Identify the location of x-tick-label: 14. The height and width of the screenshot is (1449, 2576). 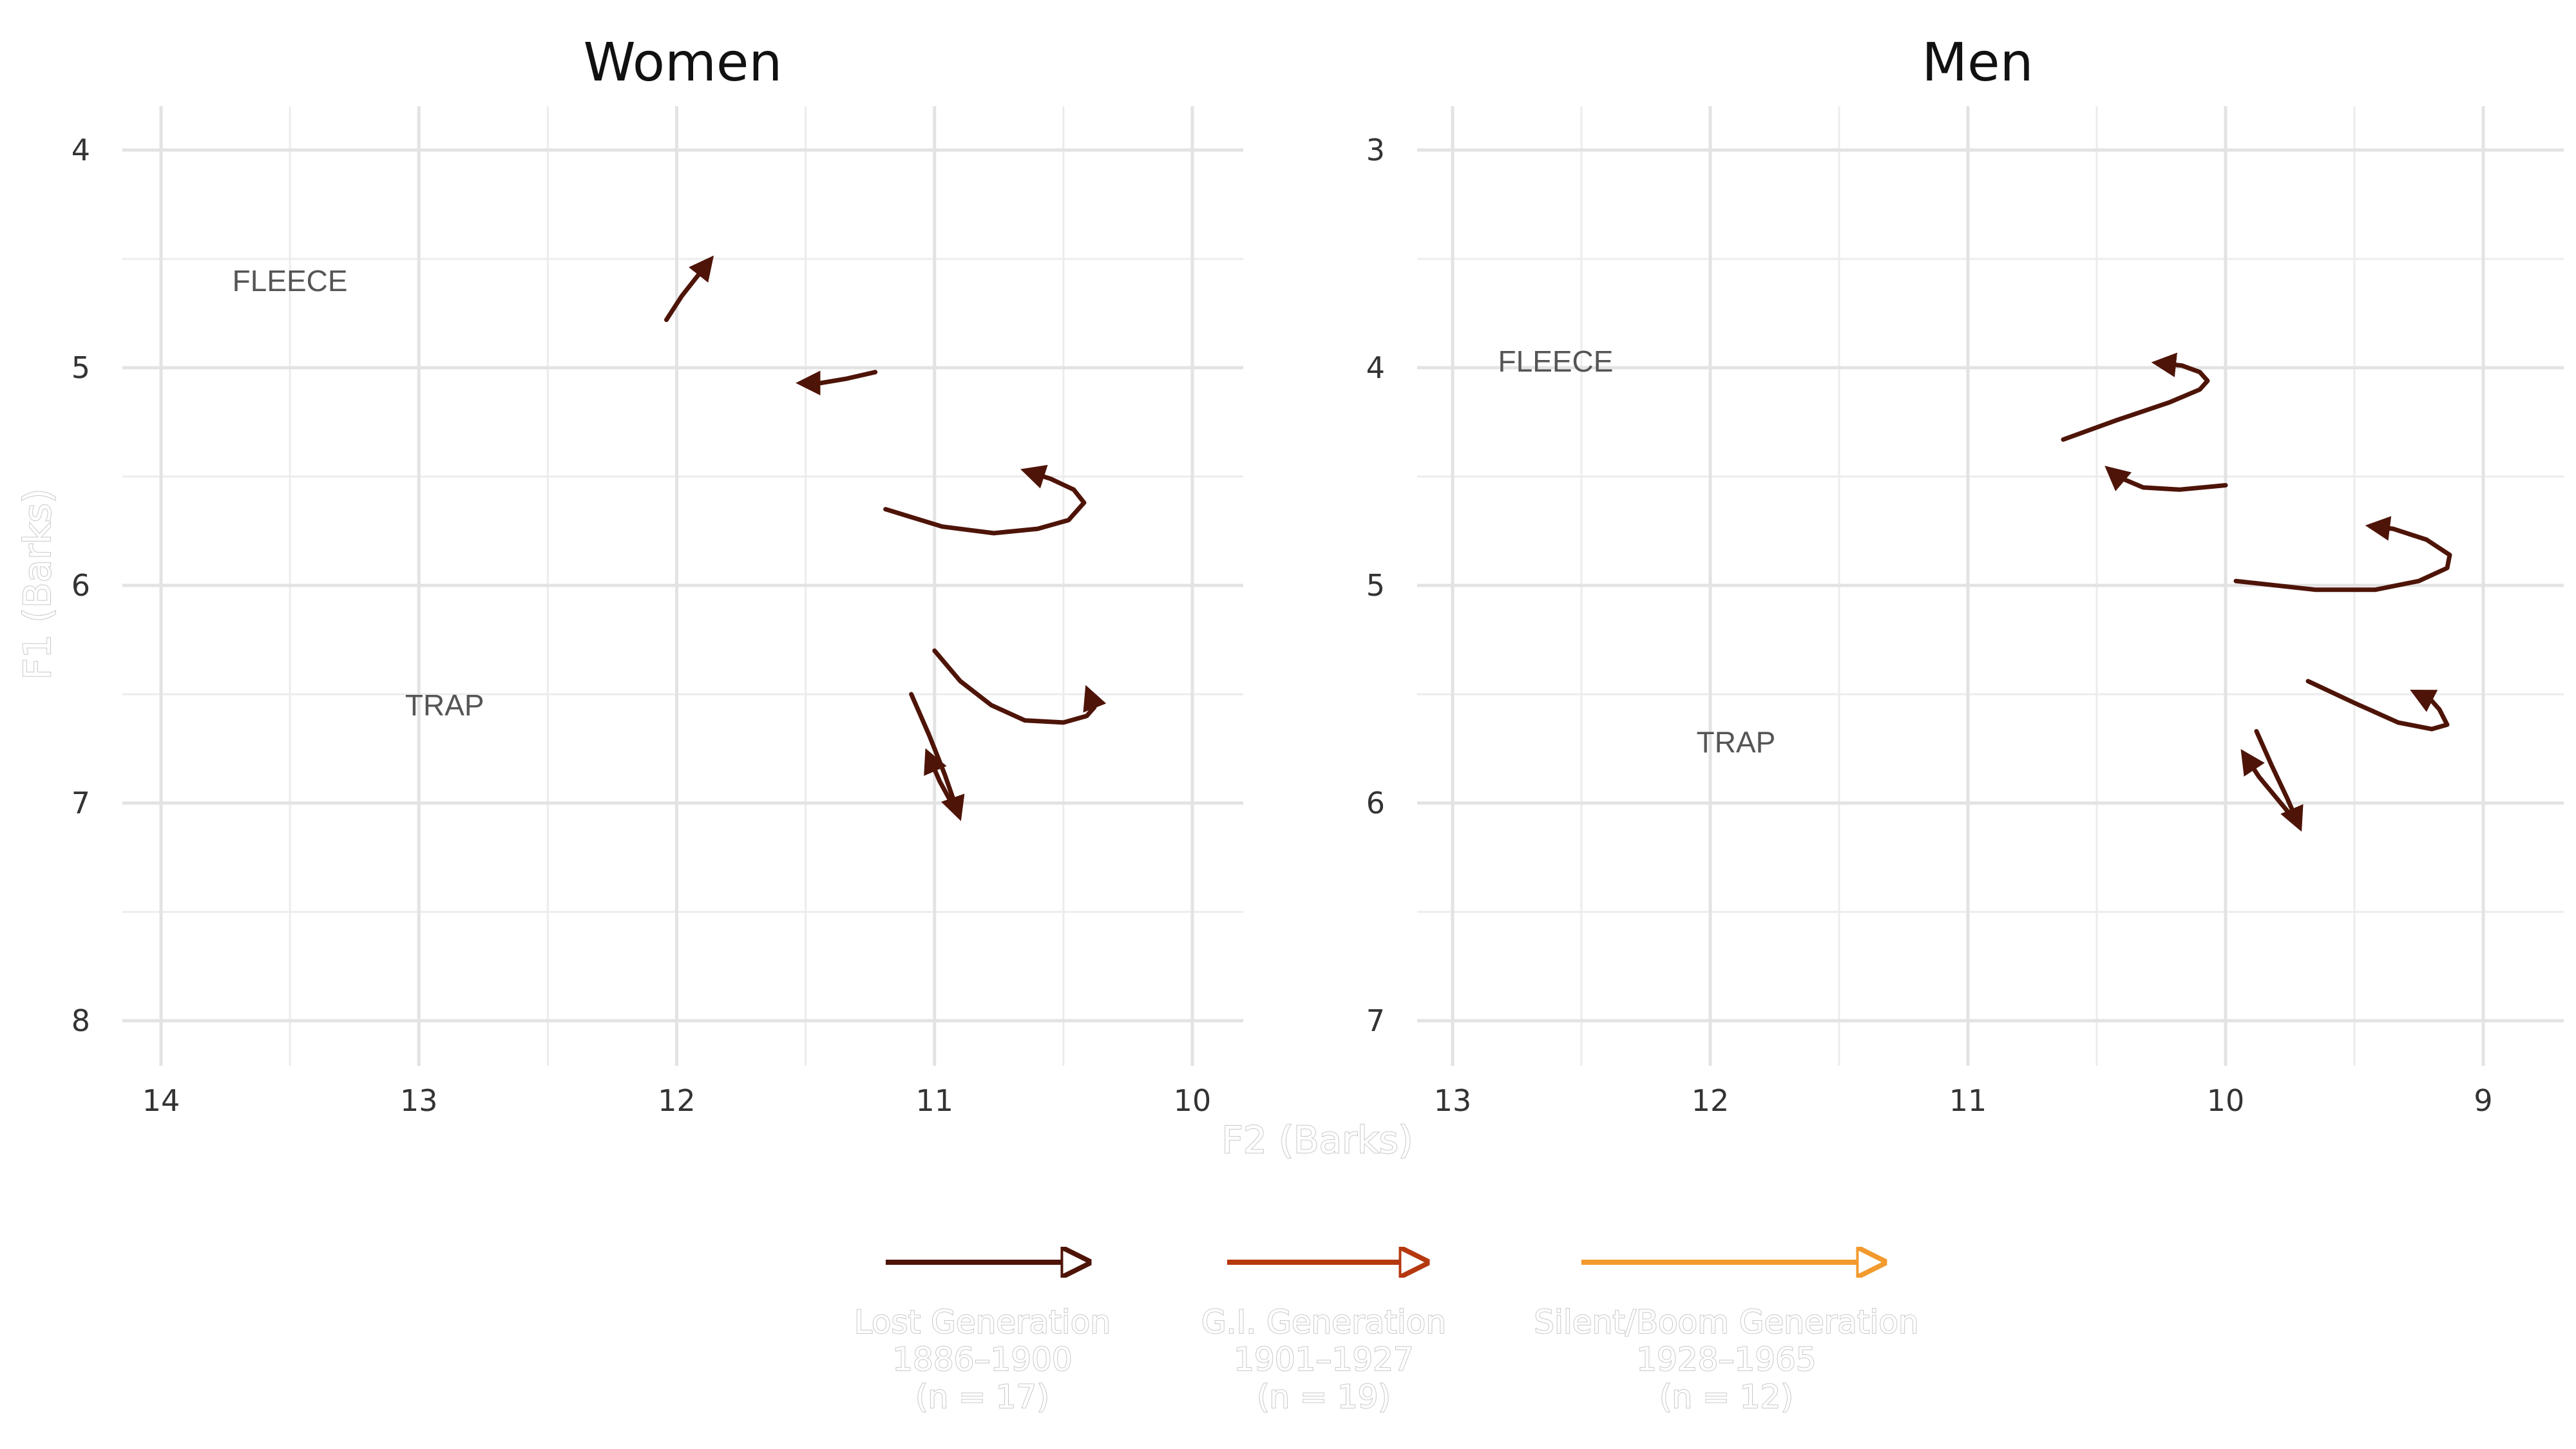
(161, 1100).